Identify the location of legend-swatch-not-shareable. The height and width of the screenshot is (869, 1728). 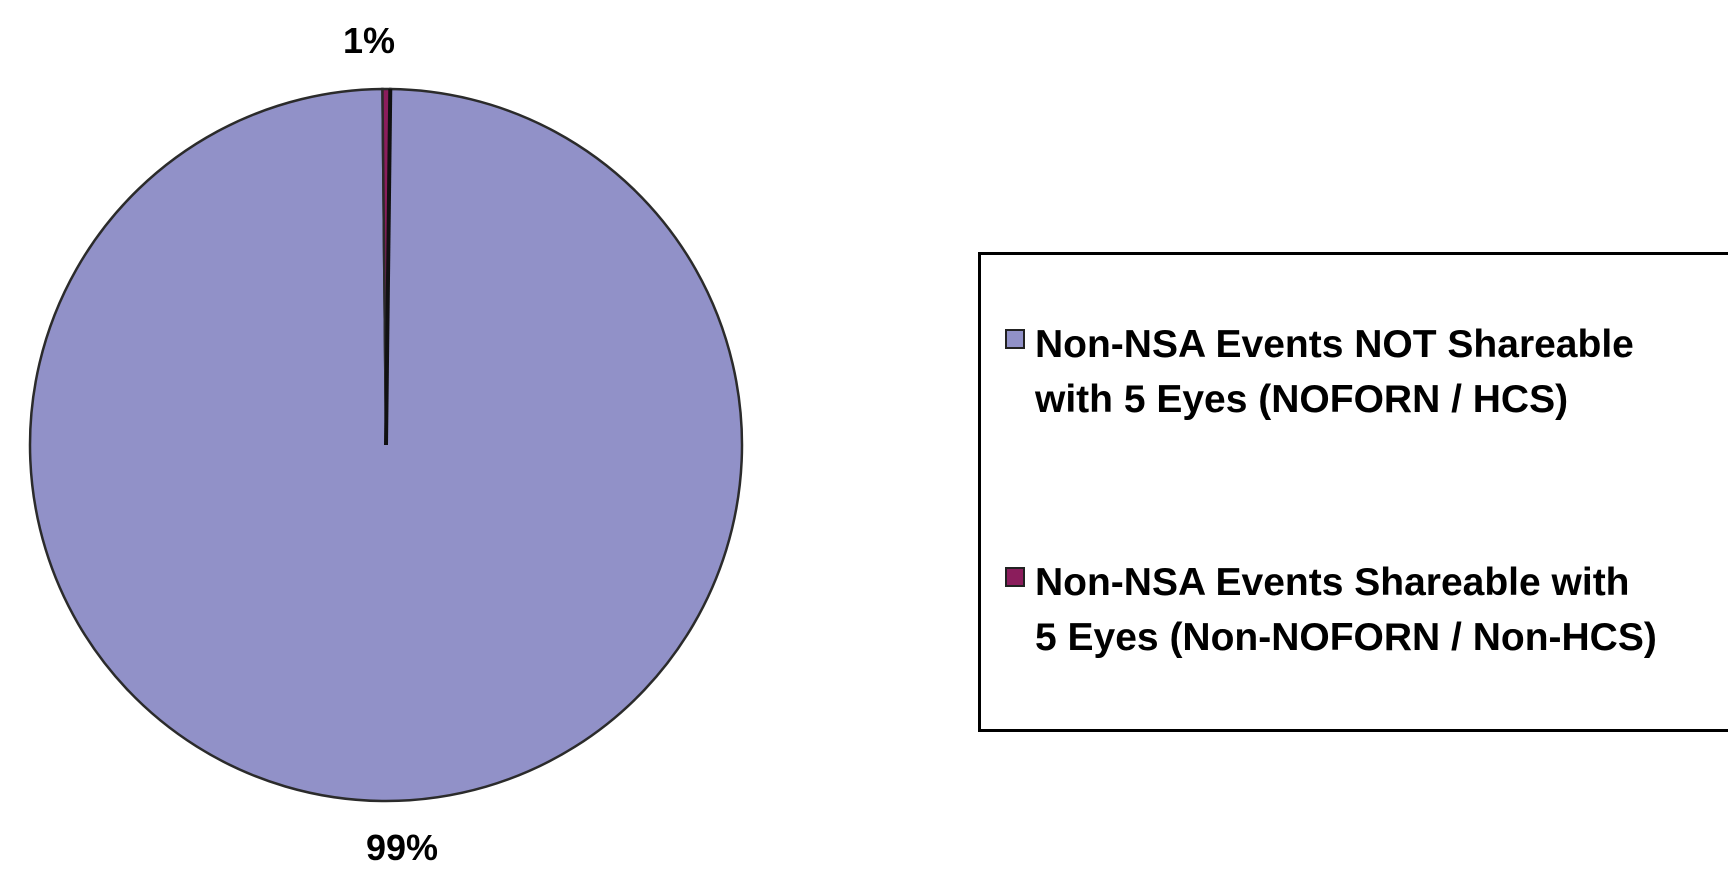
(1015, 339).